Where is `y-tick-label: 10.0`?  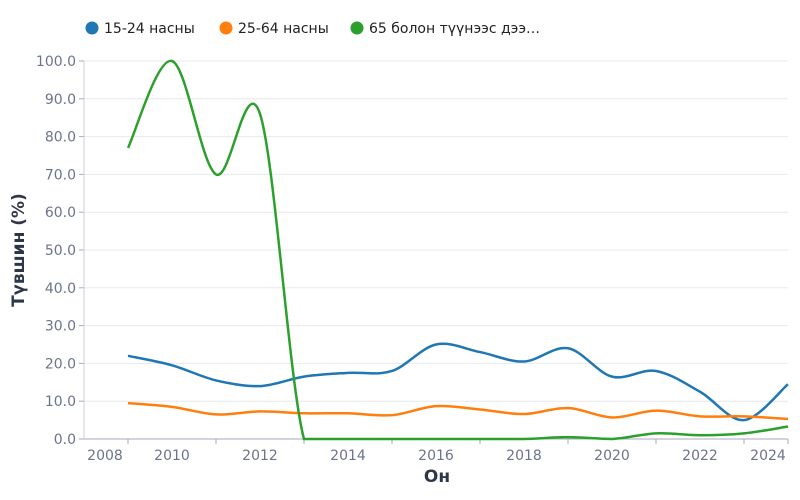
y-tick-label: 10.0 is located at coordinates (60, 402).